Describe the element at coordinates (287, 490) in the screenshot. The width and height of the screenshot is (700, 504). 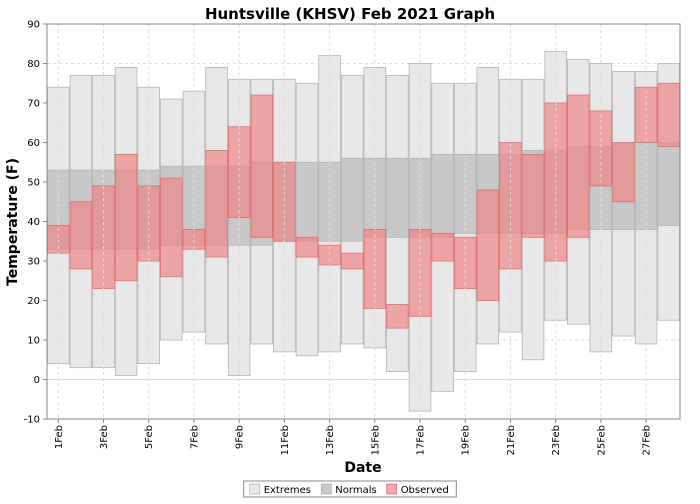
I see `legend-label-extremes: Extremes` at that location.